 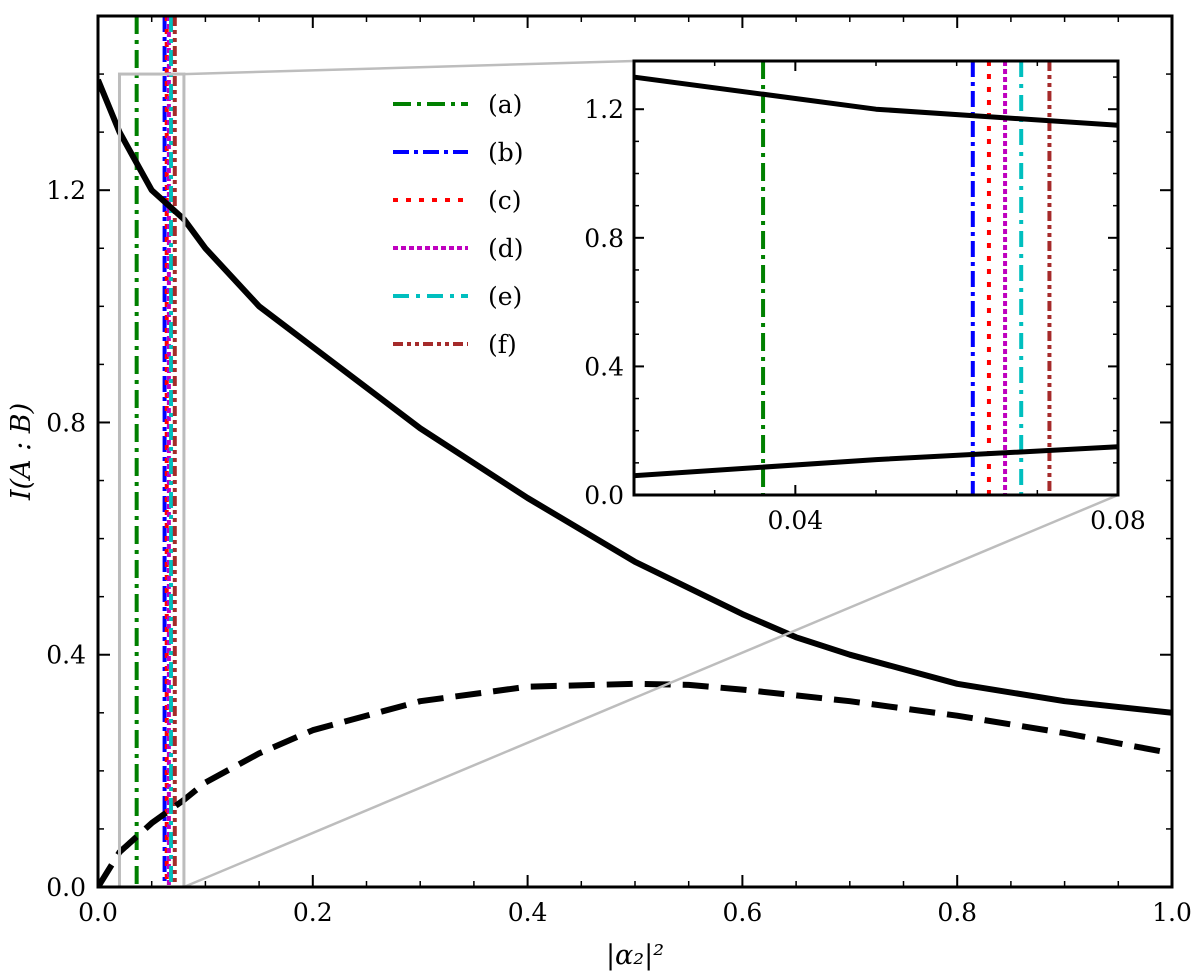 I want to click on legend-label-c: (c), so click(x=505, y=200).